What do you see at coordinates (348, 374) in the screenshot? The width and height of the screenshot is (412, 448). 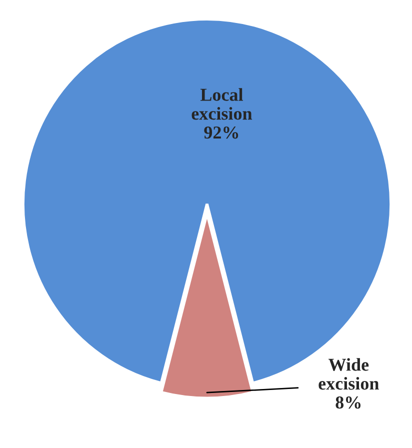 I see `slice-label: Wide excision` at bounding box center [348, 374].